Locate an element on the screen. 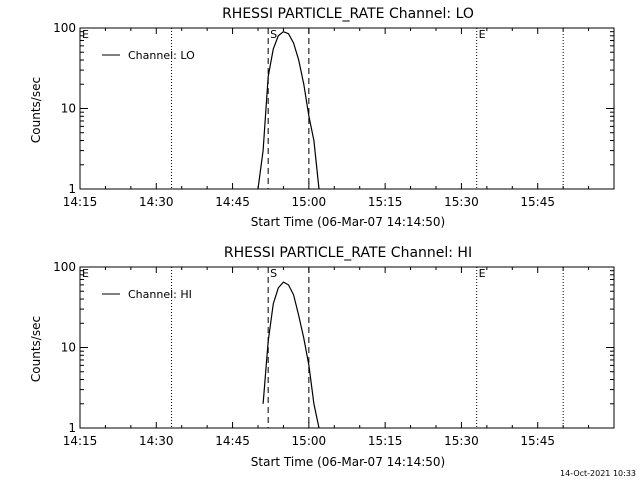 The image size is (640, 480). x-tick-label-lo: 14:45 is located at coordinates (232, 202).